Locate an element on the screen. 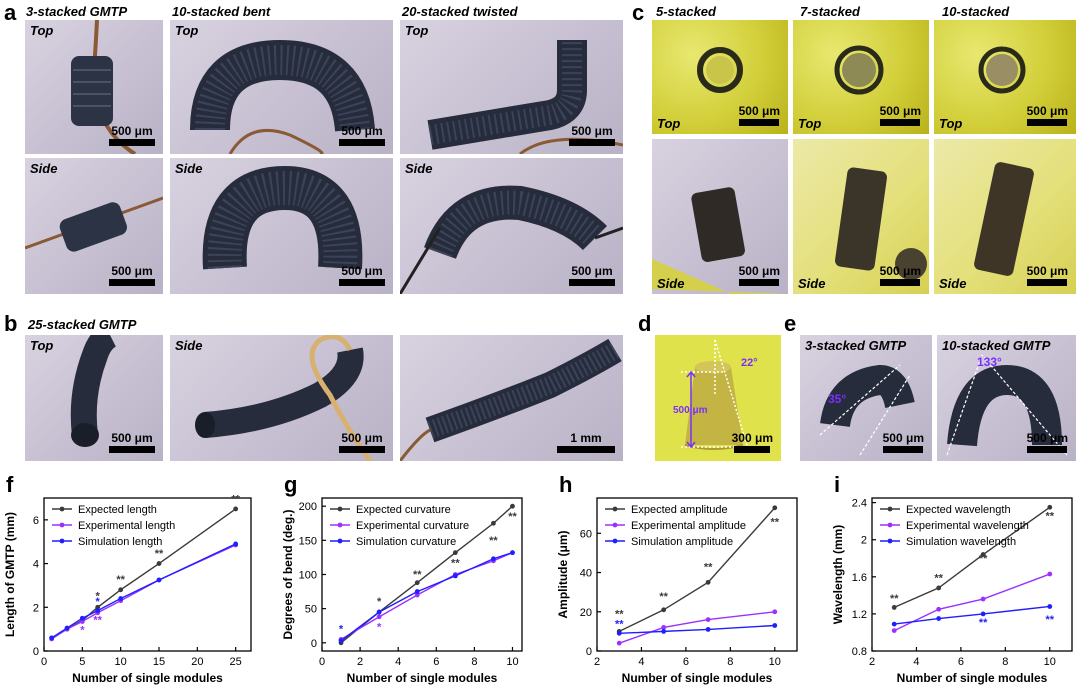 The width and height of the screenshot is (1080, 691). y-axis-label: Length of GMTP (mm) is located at coordinates (10, 574).